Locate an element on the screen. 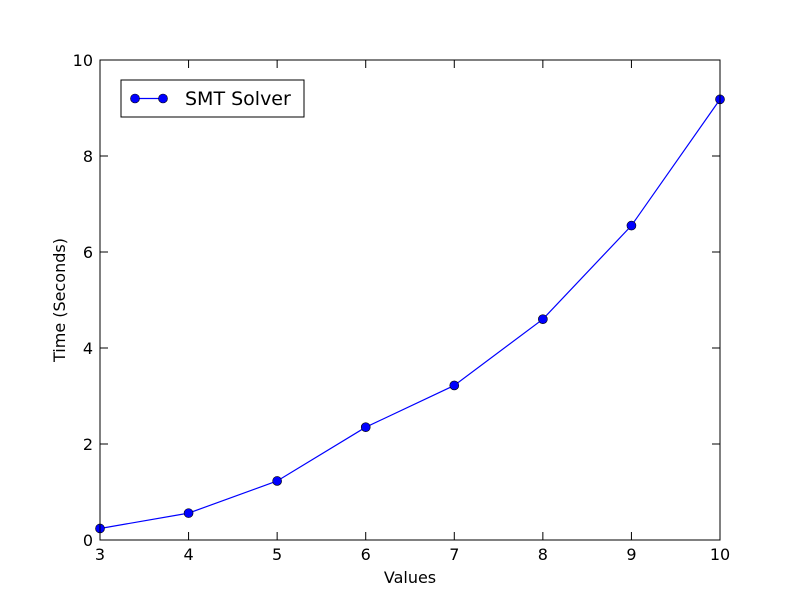 The width and height of the screenshot is (800, 600). x-tick-label: 6 is located at coordinates (366, 554).